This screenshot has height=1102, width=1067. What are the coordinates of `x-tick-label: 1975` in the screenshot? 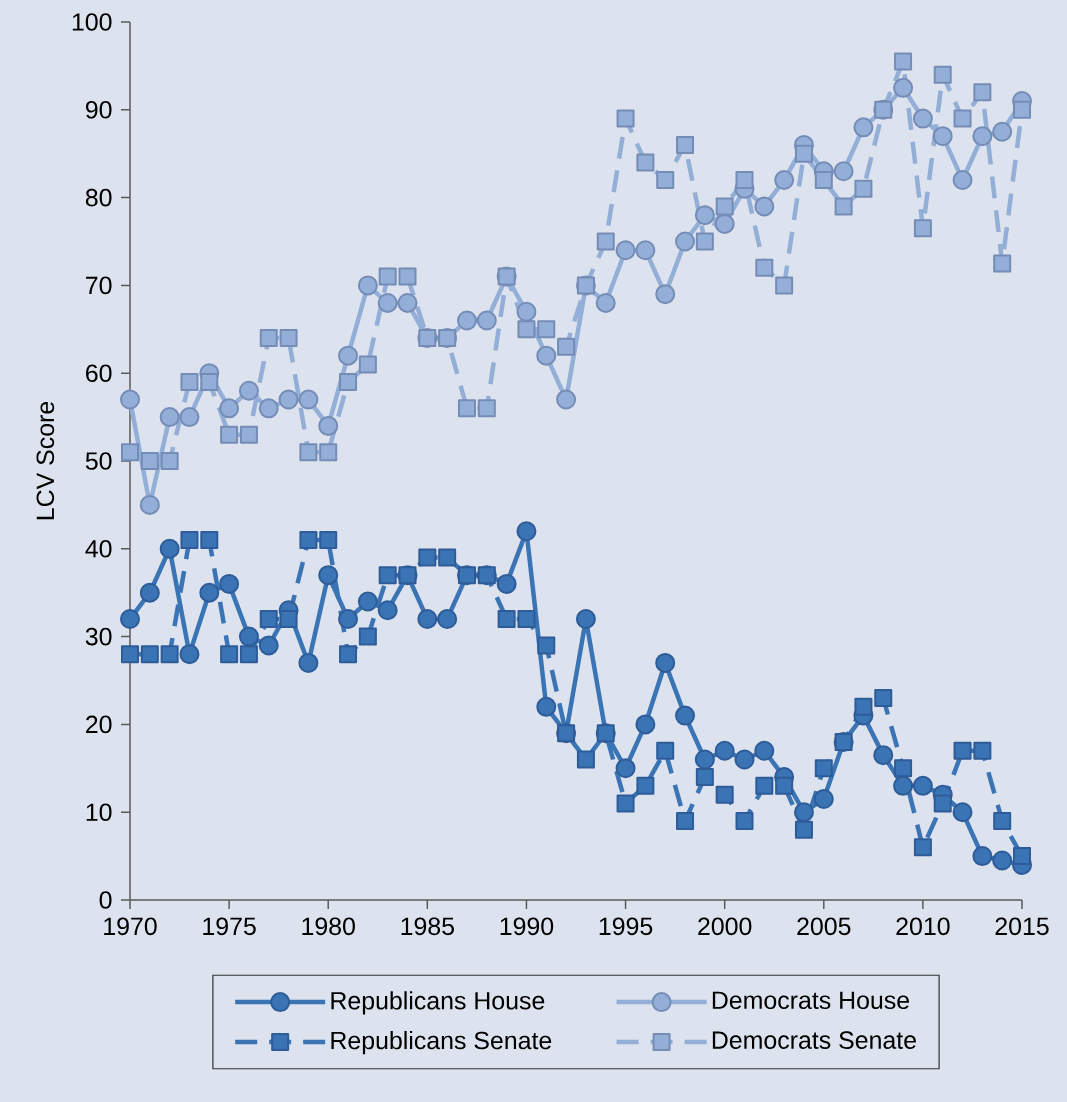 It's located at (229, 926).